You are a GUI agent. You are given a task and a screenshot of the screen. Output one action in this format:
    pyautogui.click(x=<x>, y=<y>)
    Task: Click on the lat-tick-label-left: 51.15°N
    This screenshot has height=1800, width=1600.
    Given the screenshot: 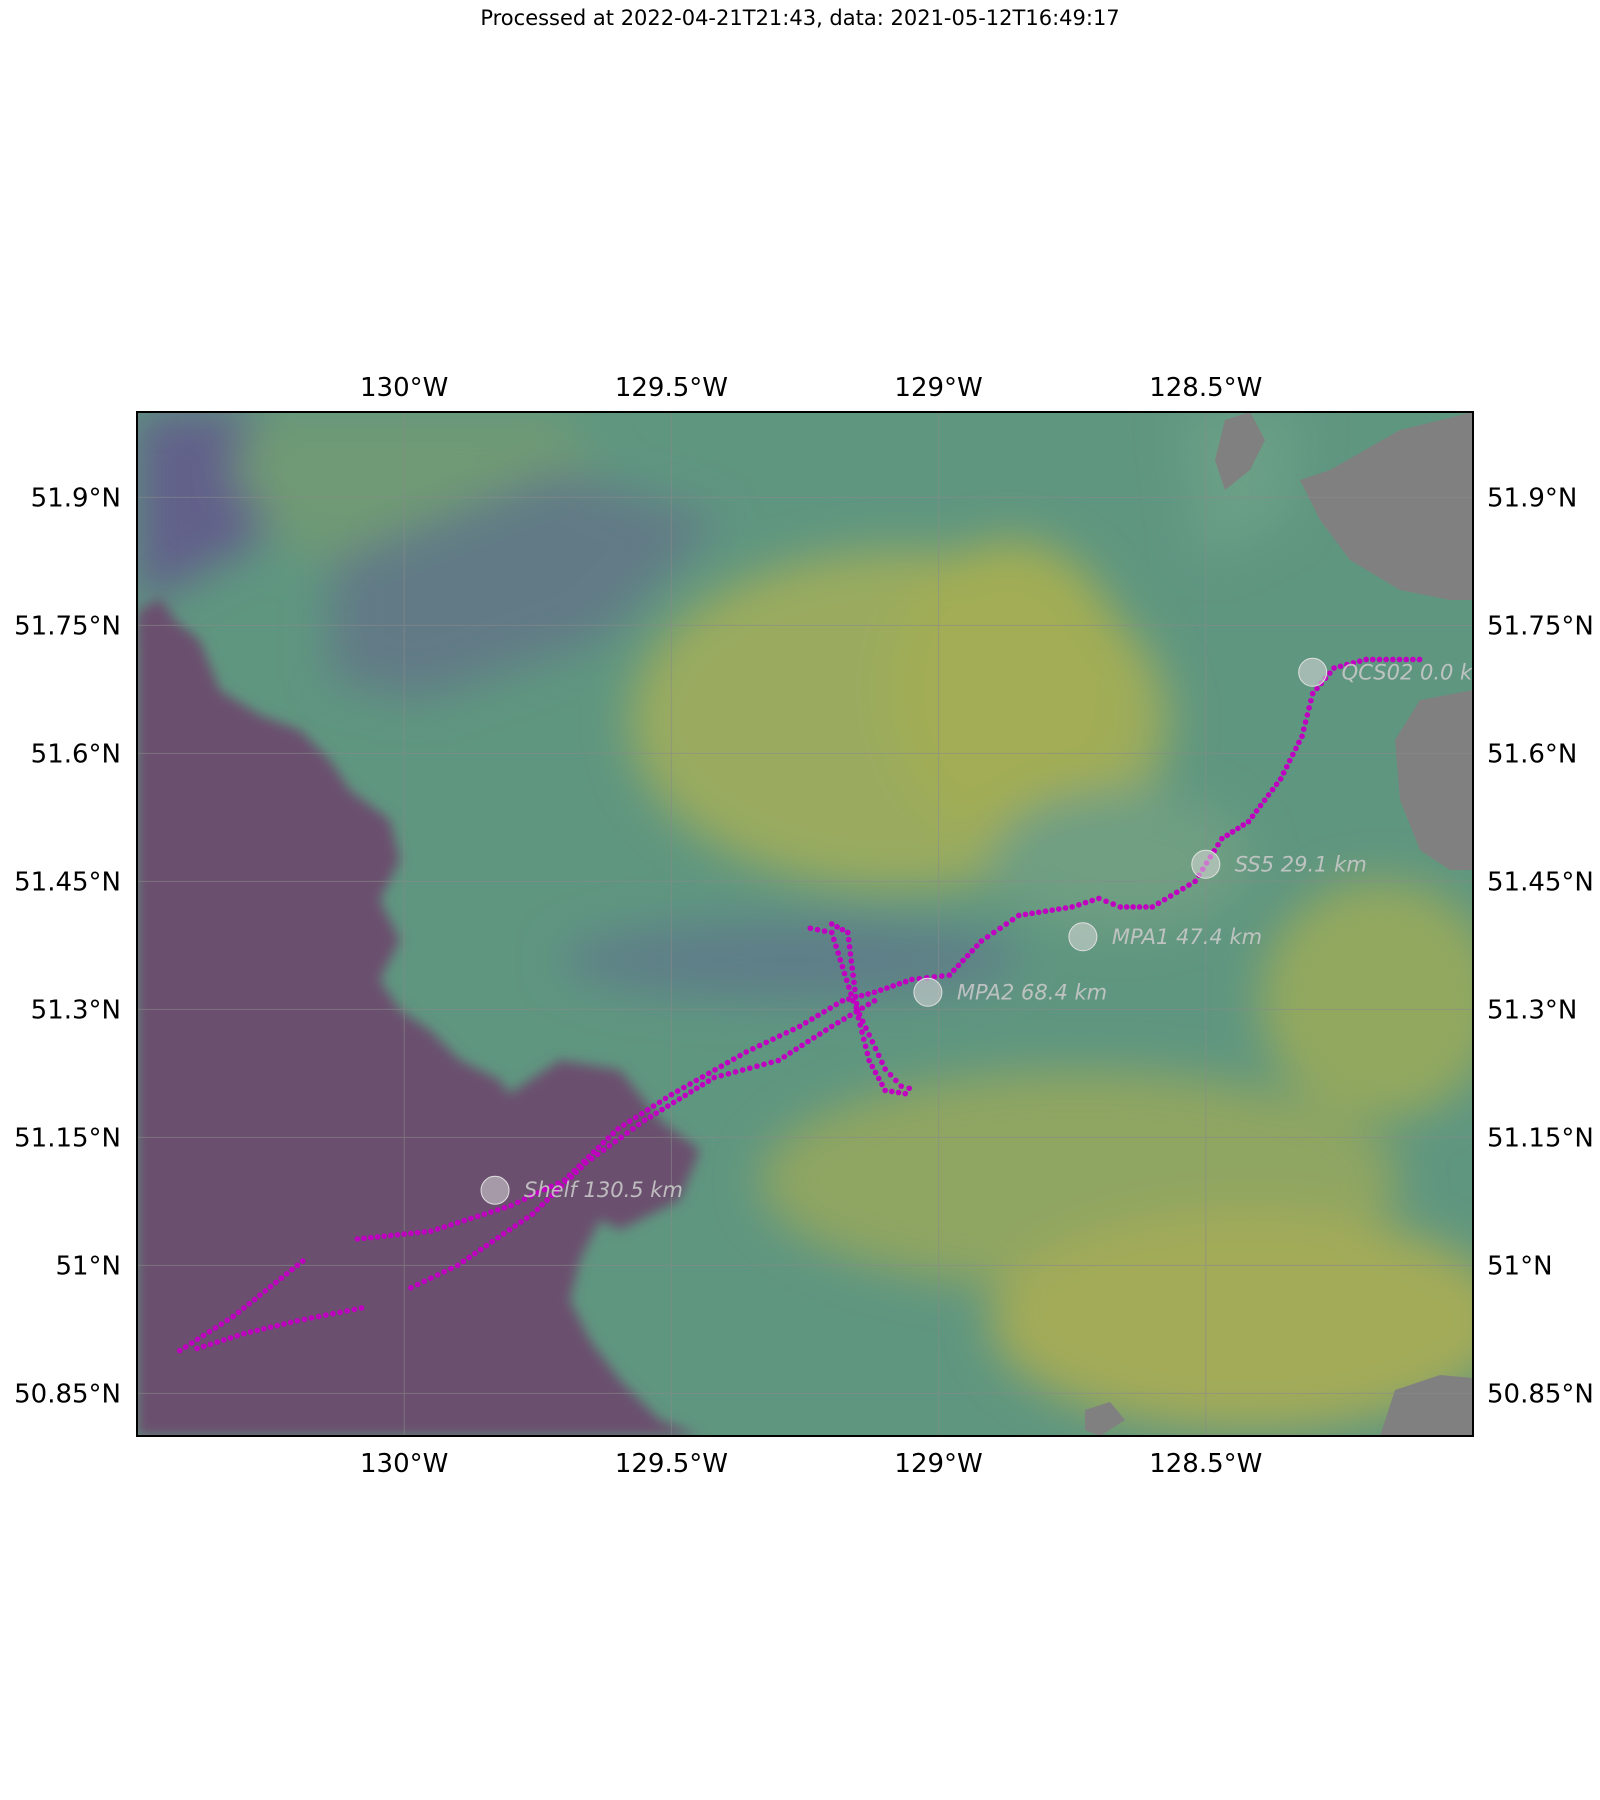 What is the action you would take?
    pyautogui.click(x=67, y=1138)
    